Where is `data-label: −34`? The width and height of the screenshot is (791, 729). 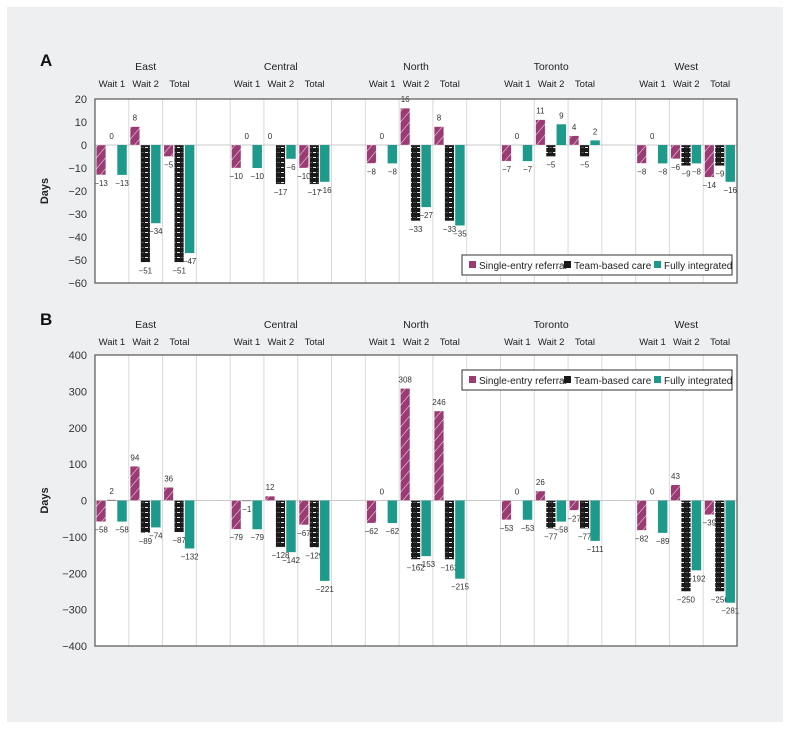
data-label: −34 is located at coordinates (156, 231).